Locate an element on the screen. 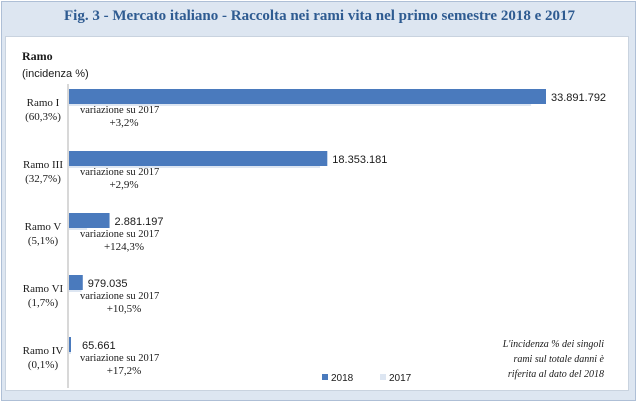  category-label: Ramo III is located at coordinates (43, 165).